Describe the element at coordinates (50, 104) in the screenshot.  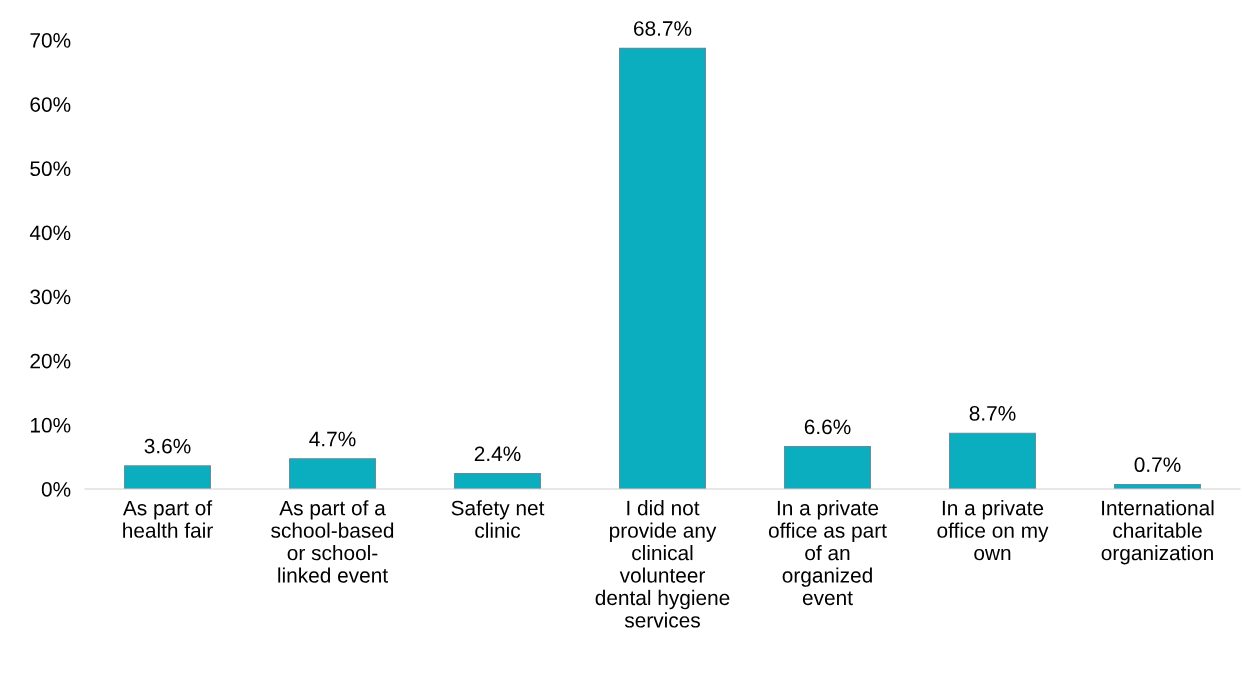
I see `y-tick-label: 60%` at that location.